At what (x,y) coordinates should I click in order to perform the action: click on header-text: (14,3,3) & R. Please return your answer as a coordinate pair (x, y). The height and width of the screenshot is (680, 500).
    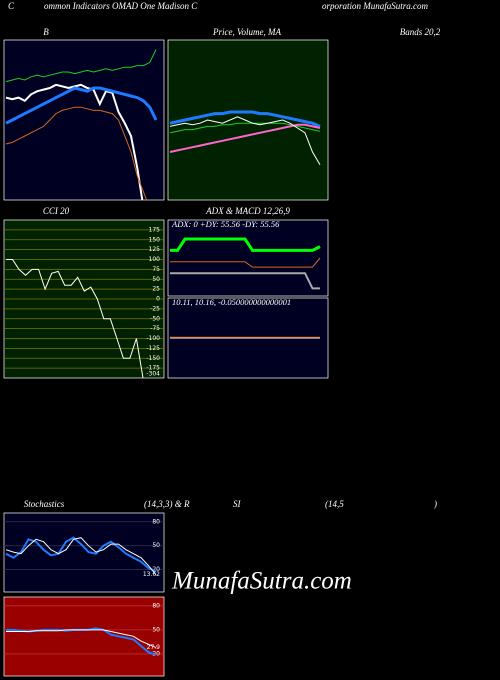
    Looking at the image, I should click on (167, 504).